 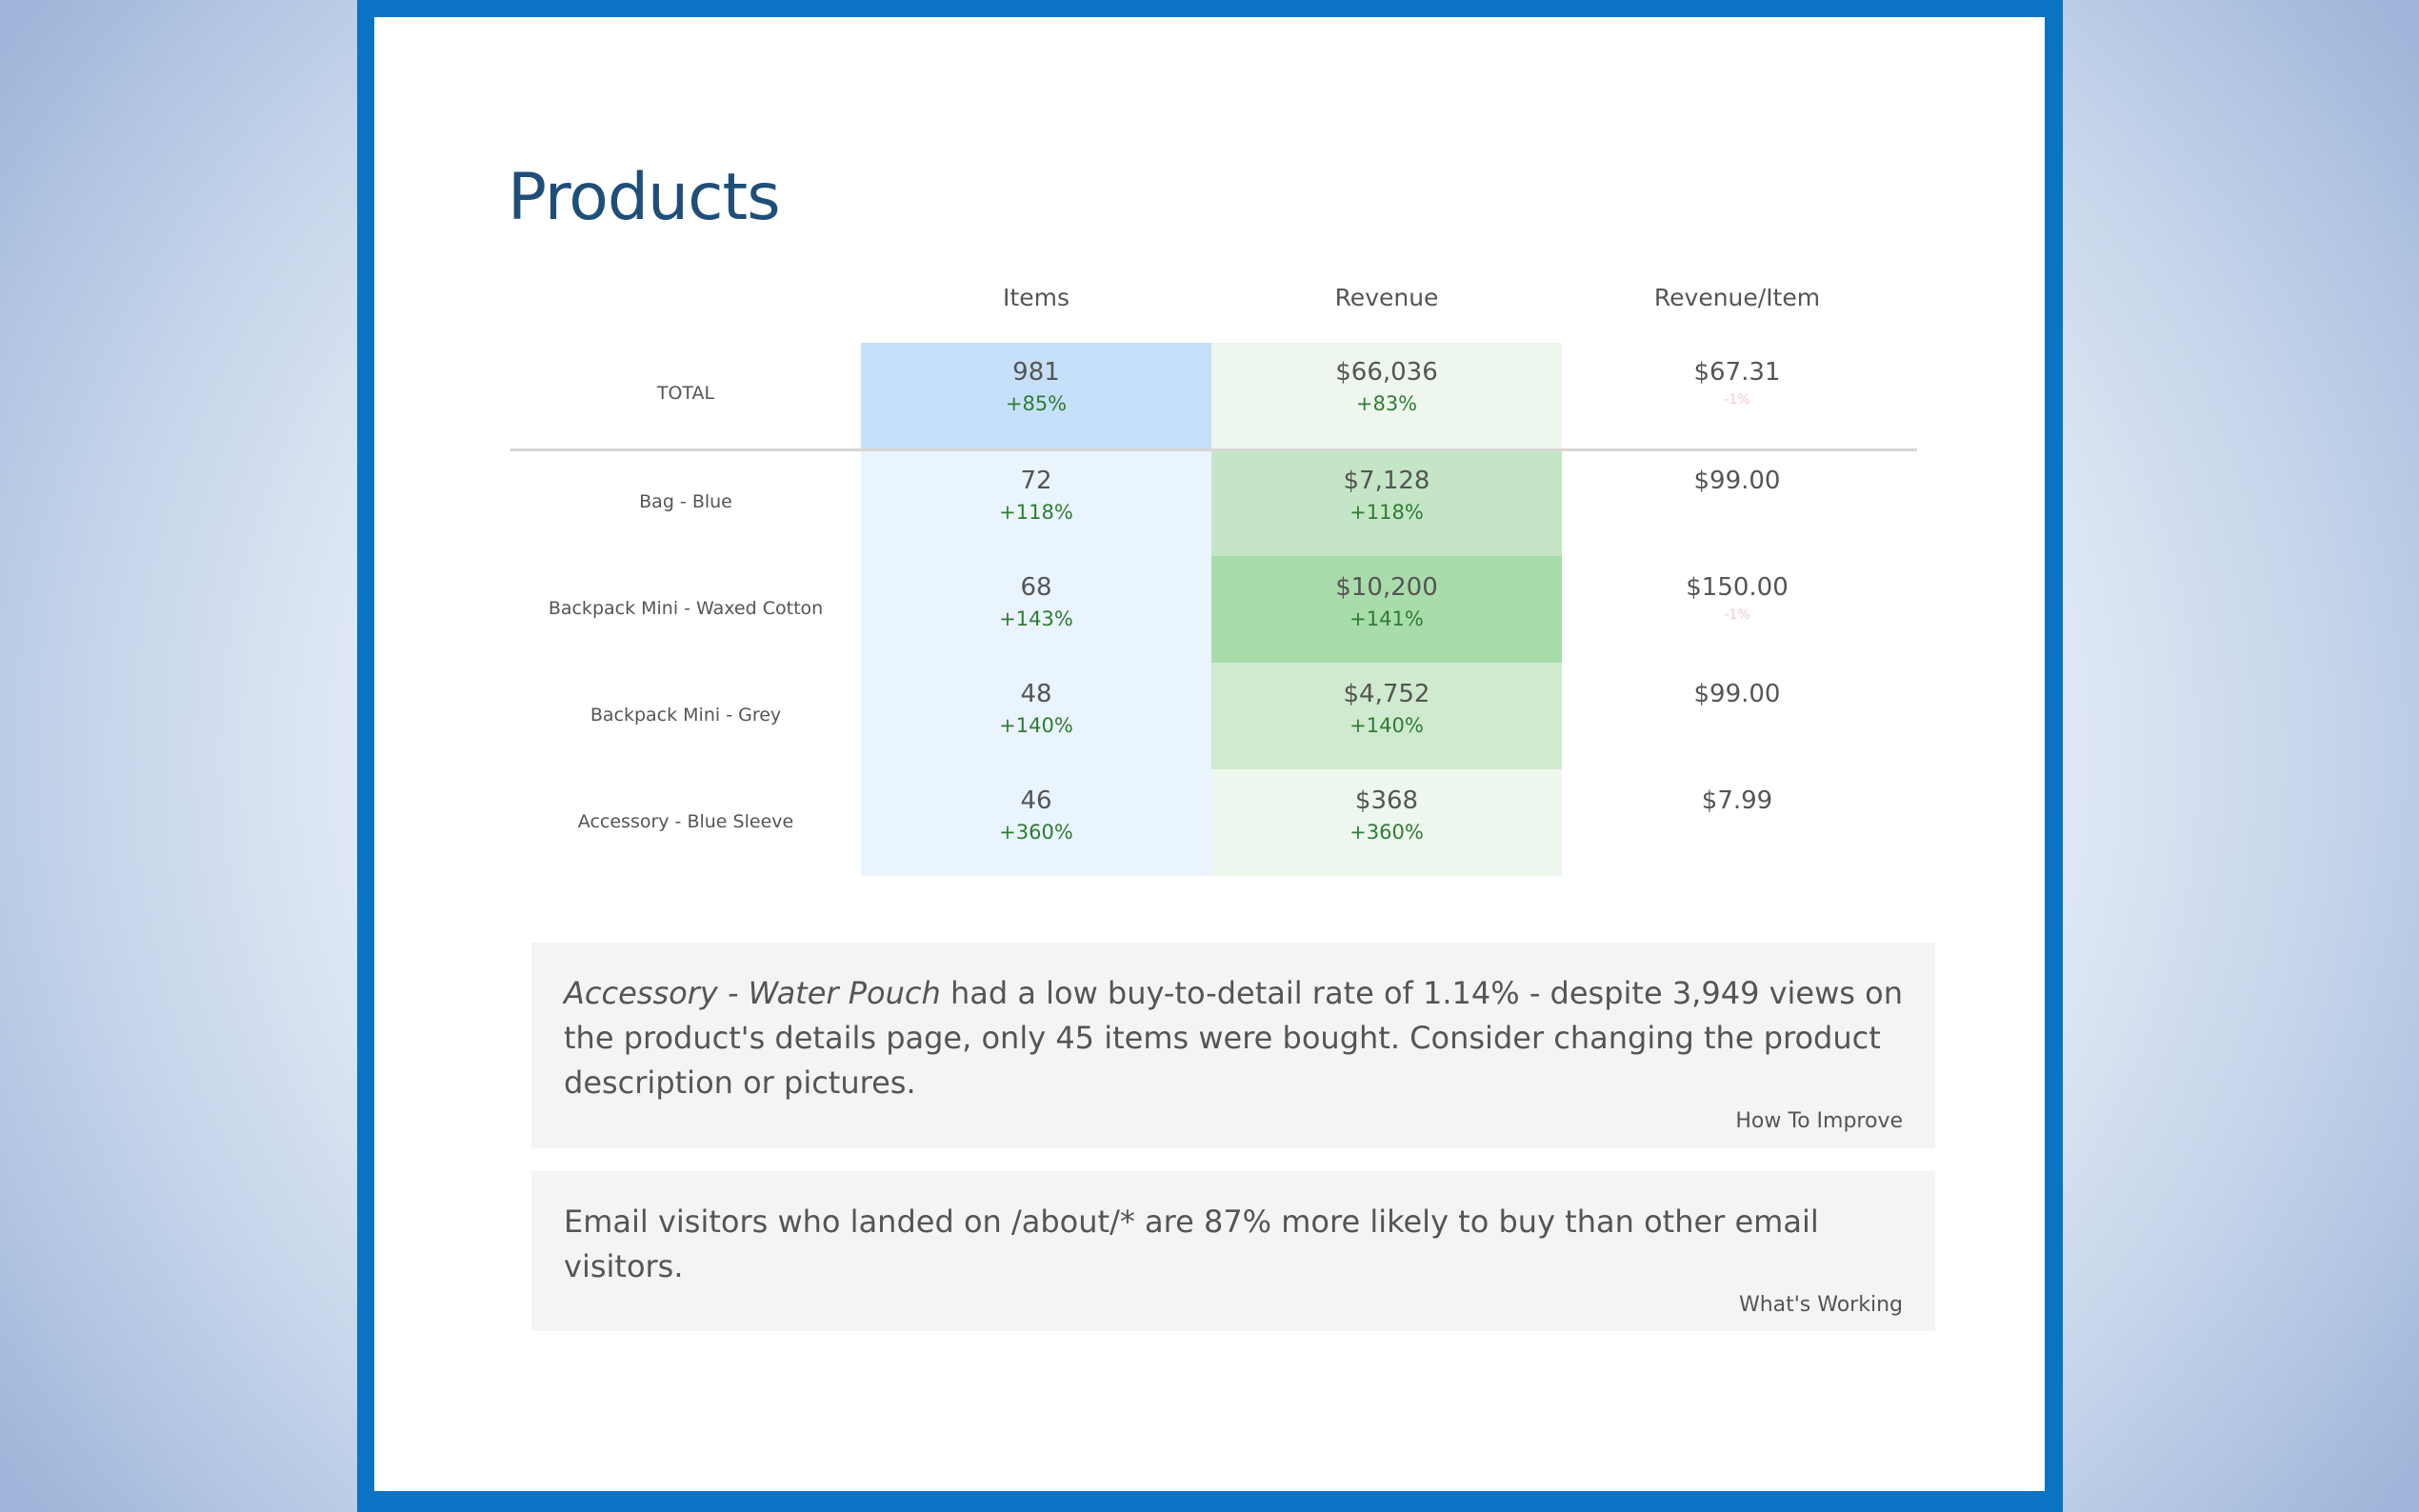 I want to click on rev-per-item-cell: $7.99, so click(x=1737, y=824).